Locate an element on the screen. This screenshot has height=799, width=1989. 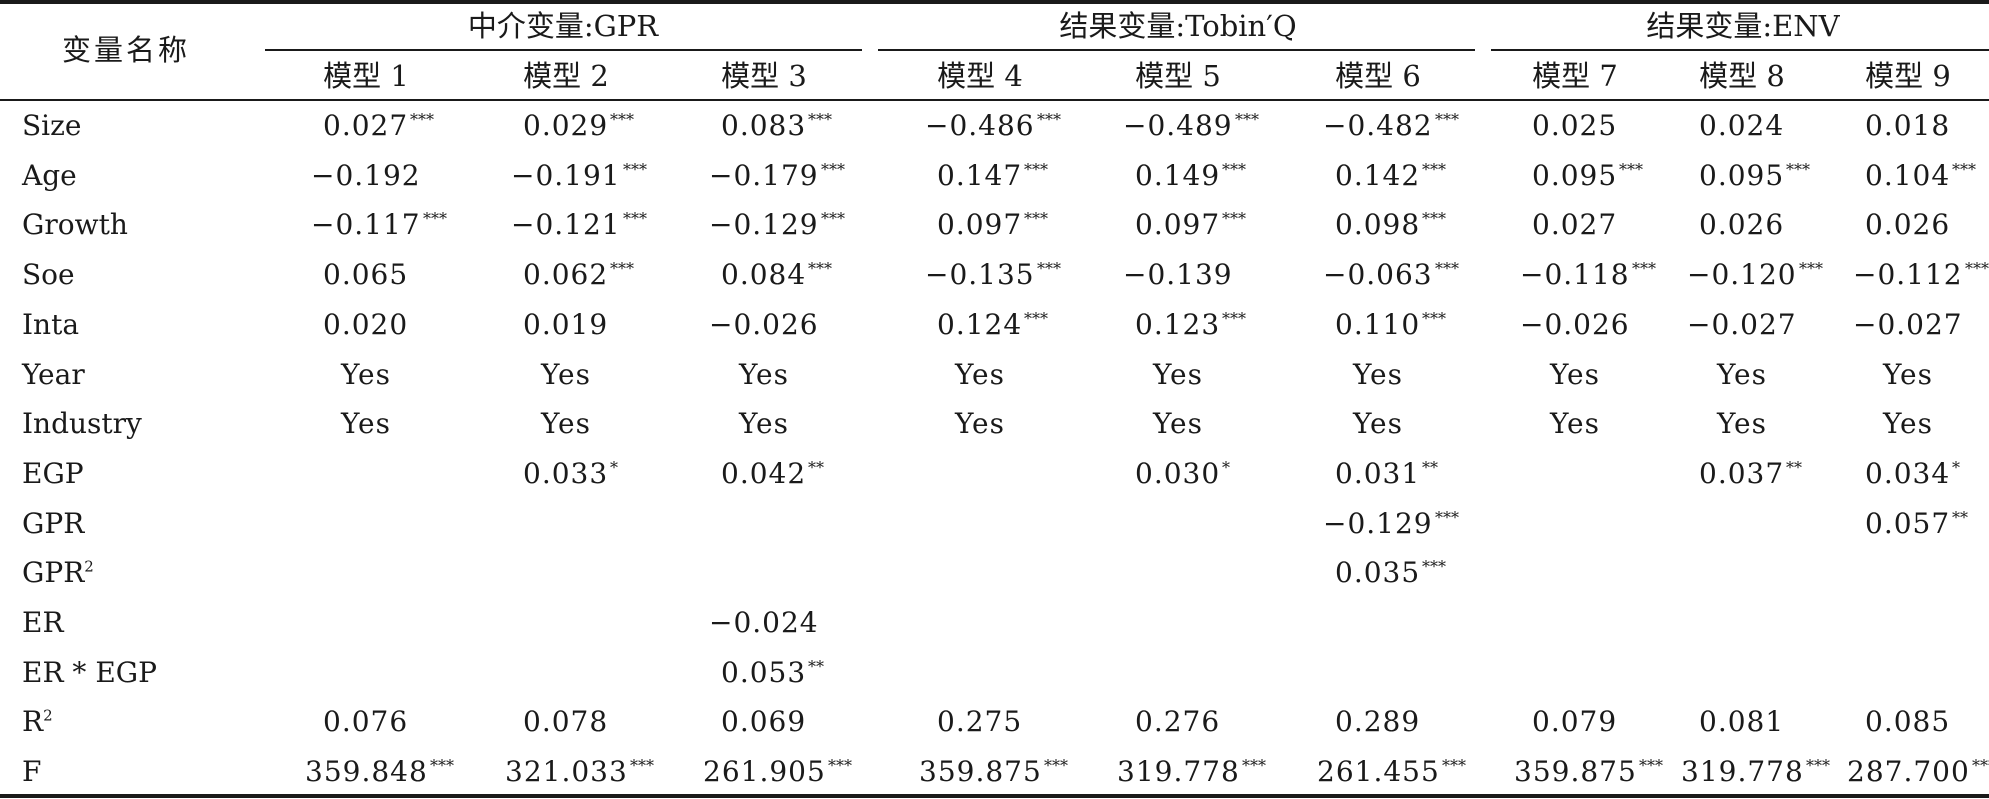
group-underline-tobinq is located at coordinates (1176, 50).